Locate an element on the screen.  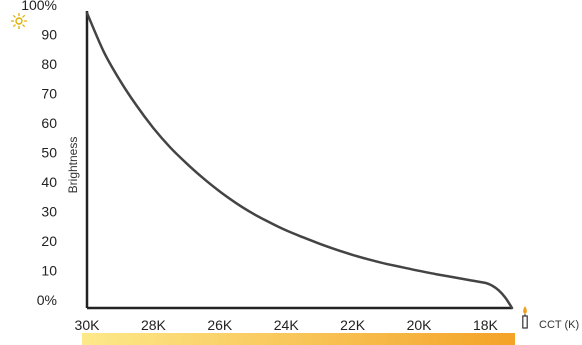
x-tick-label: 18K is located at coordinates (486, 325).